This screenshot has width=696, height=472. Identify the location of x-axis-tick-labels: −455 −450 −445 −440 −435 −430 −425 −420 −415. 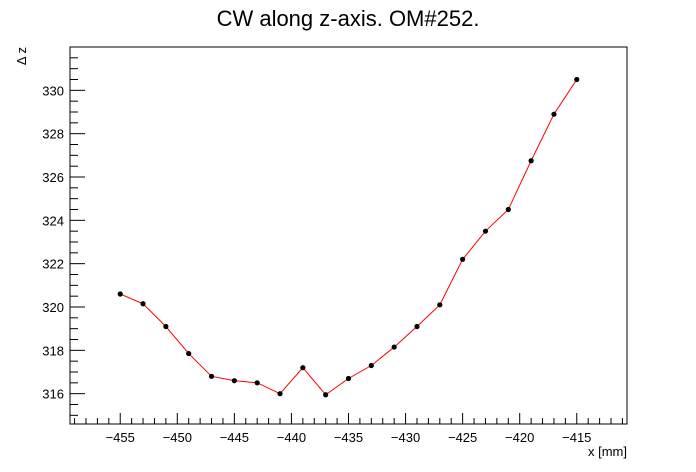
(349, 437).